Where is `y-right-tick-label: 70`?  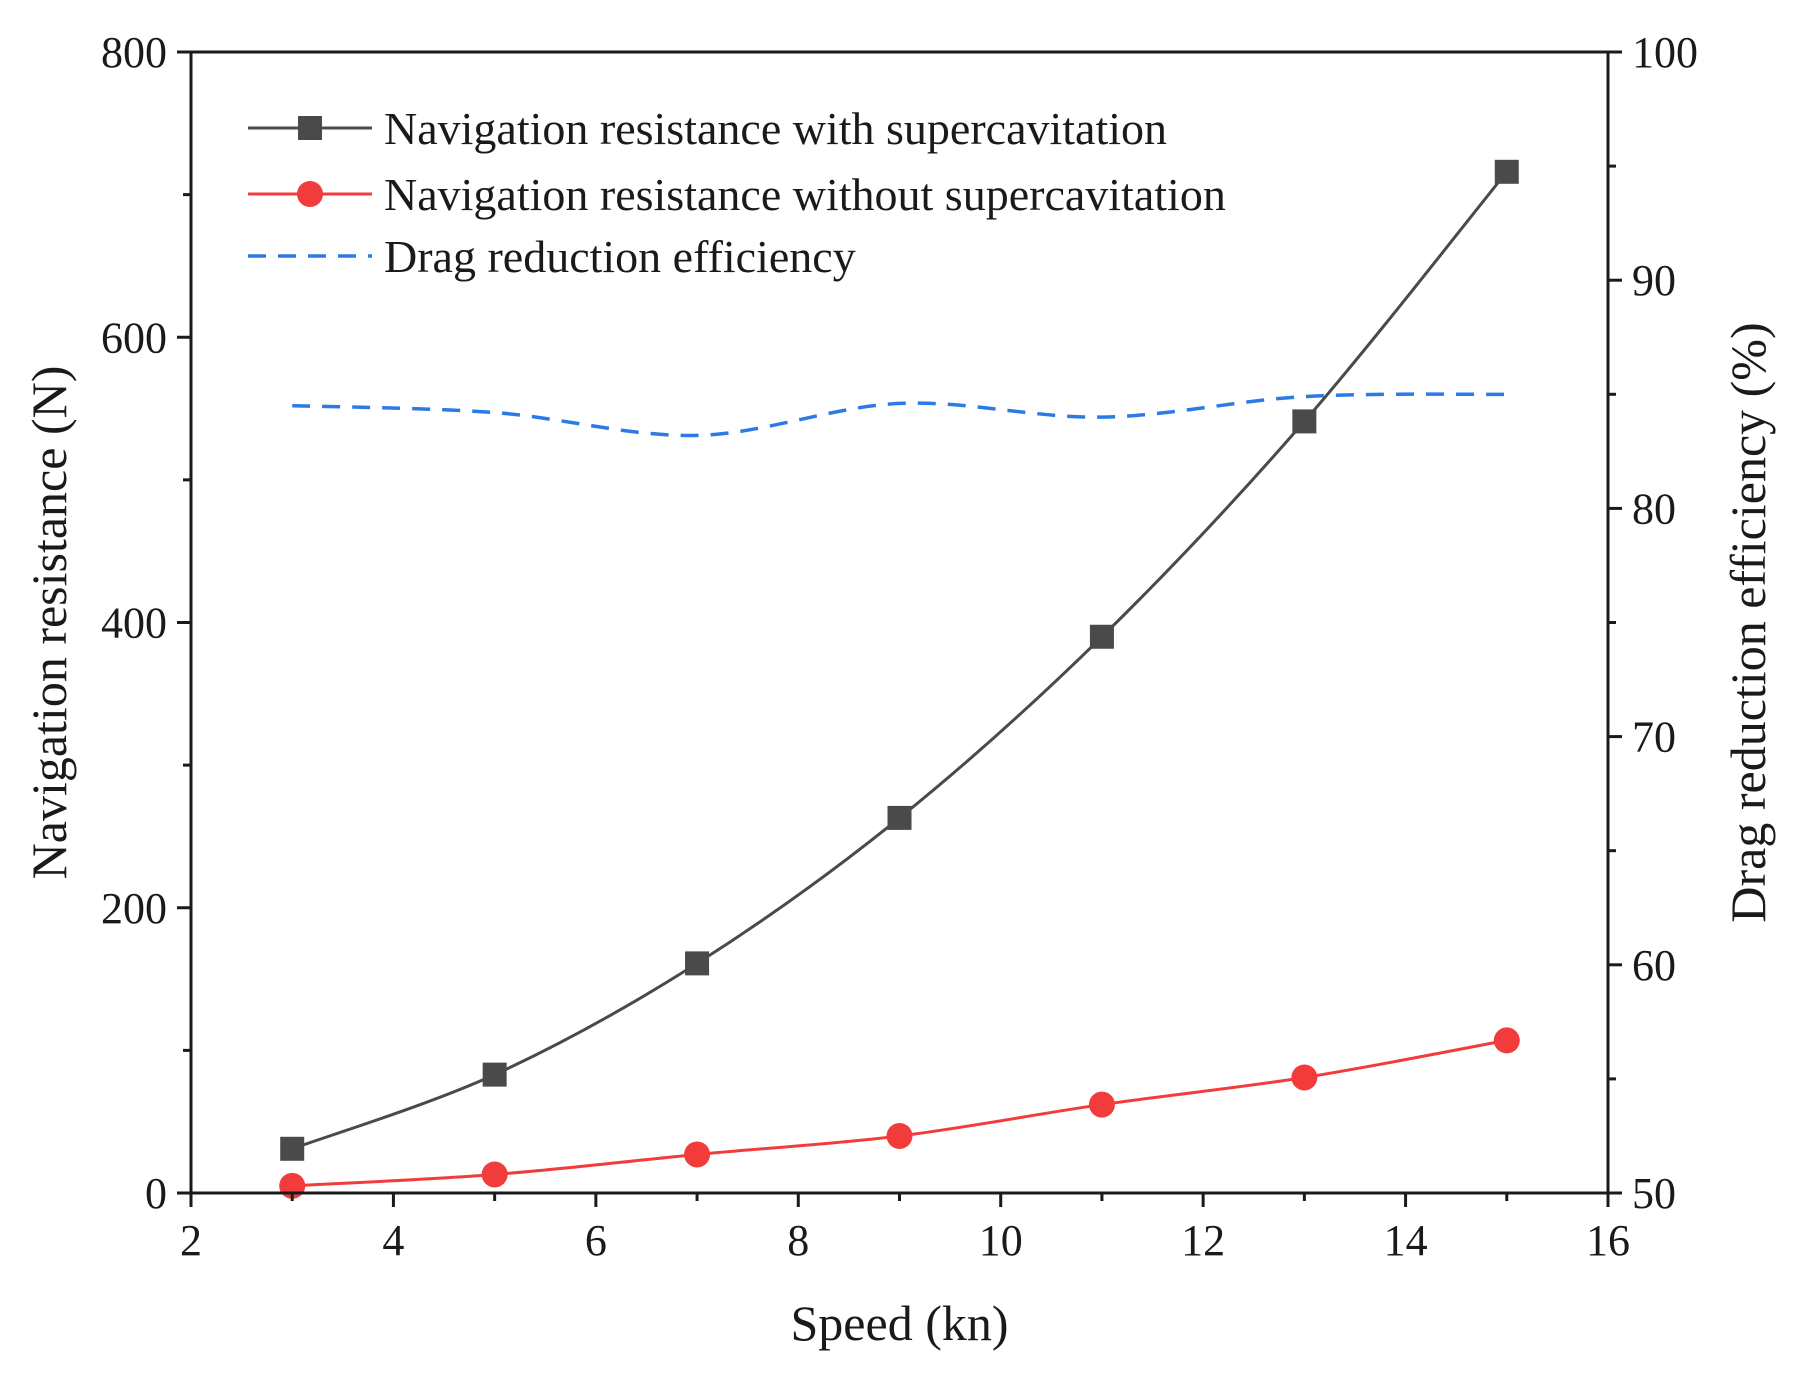 y-right-tick-label: 70 is located at coordinates (1654, 737).